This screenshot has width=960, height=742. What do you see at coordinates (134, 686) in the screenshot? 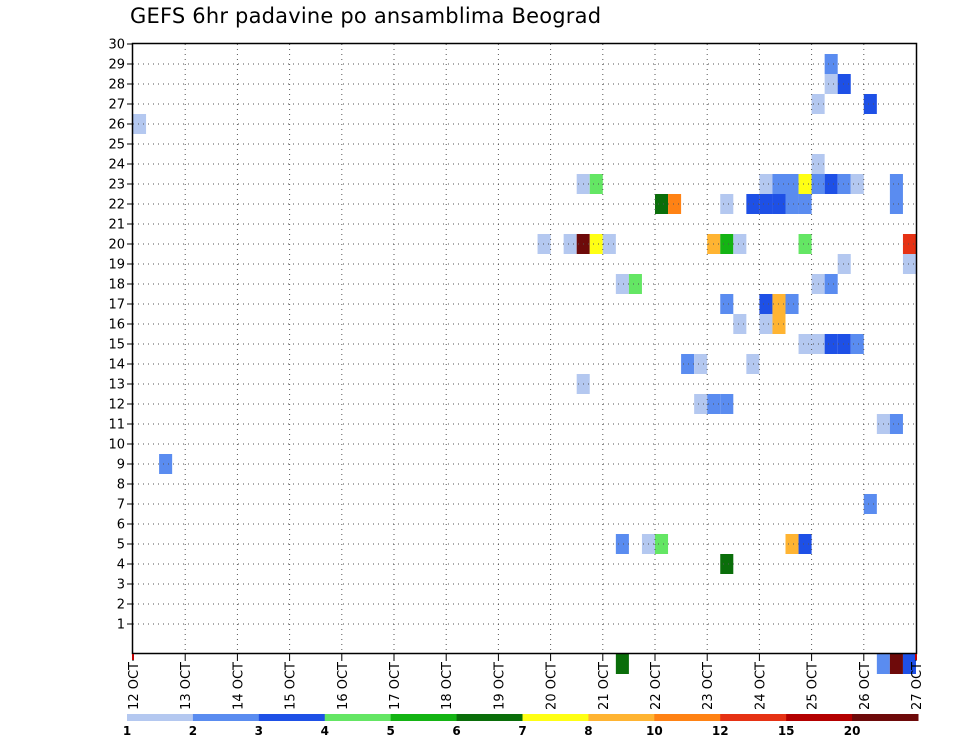
I see `x-tick-label: 12 OCT` at bounding box center [134, 686].